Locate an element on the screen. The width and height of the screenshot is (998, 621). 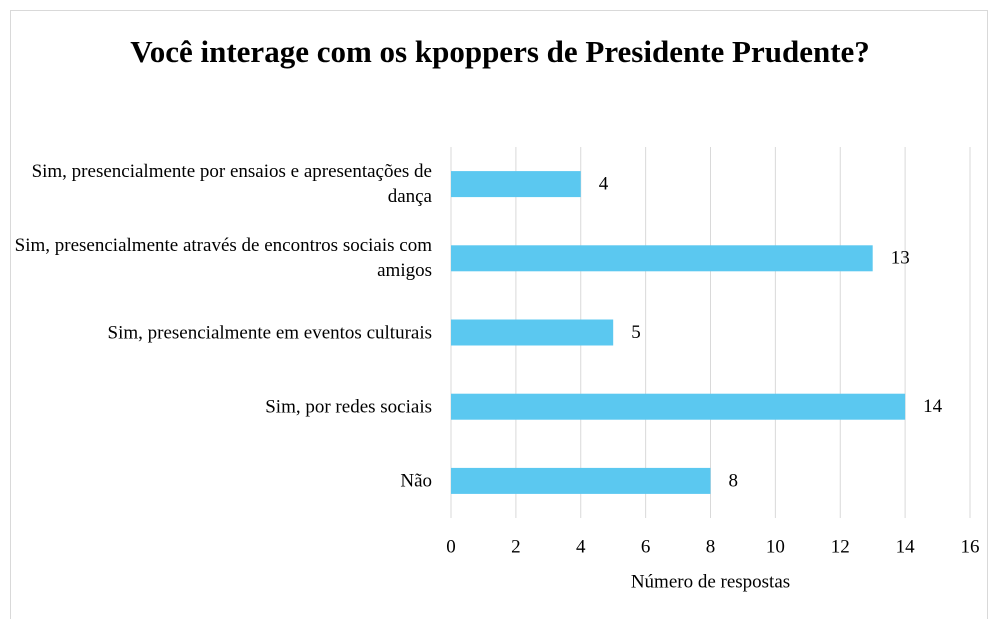
x-axis-title: Número de respostas is located at coordinates (710, 581).